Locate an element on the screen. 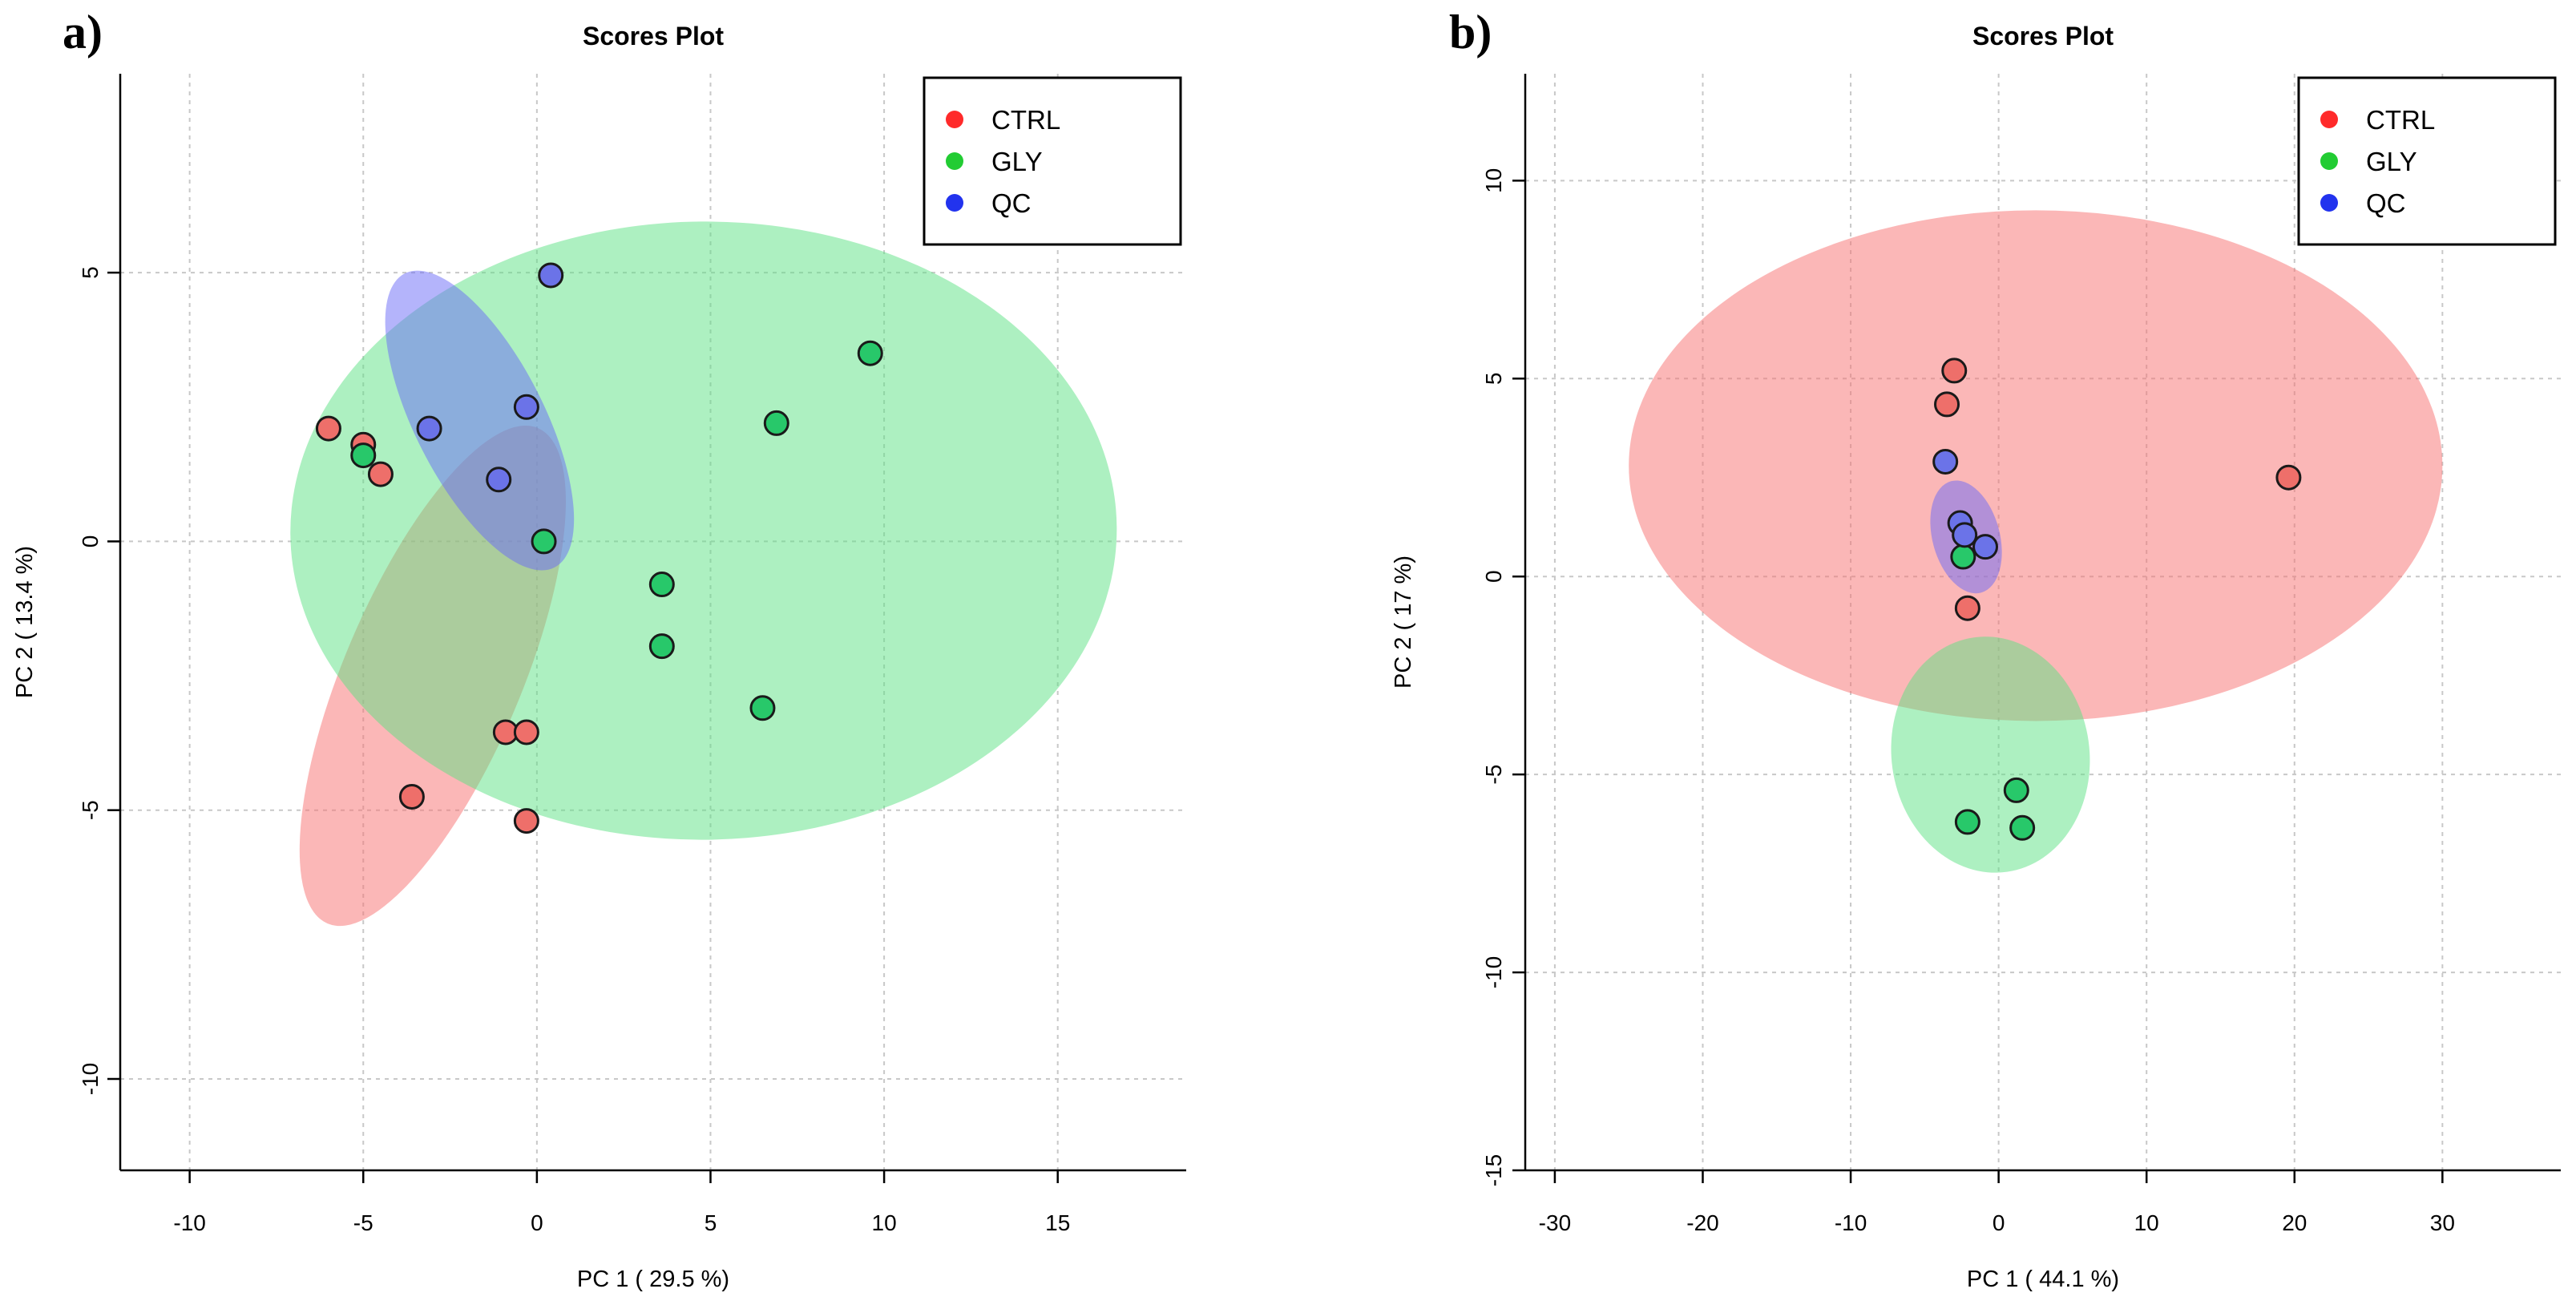 The width and height of the screenshot is (2576, 1309). ellipse-qc is located at coordinates (480, 420).